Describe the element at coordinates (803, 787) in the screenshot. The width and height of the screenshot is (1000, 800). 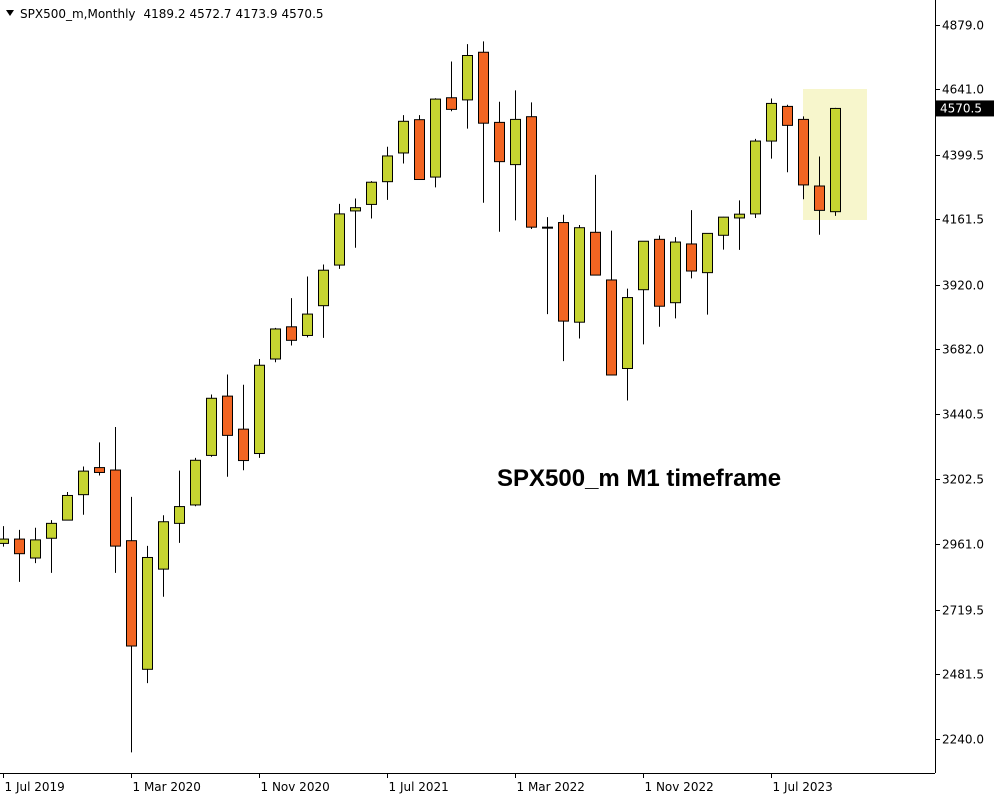
I see `x-tick-label: 1 Jul 2023` at that location.